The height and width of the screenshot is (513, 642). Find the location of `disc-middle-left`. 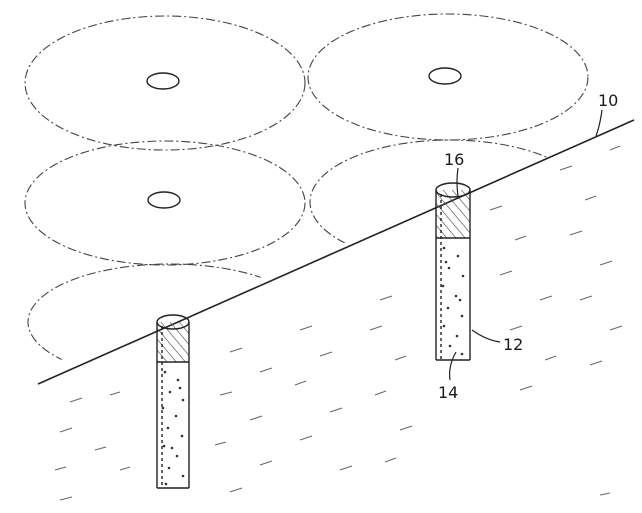

disc-middle-left is located at coordinates (165, 203).